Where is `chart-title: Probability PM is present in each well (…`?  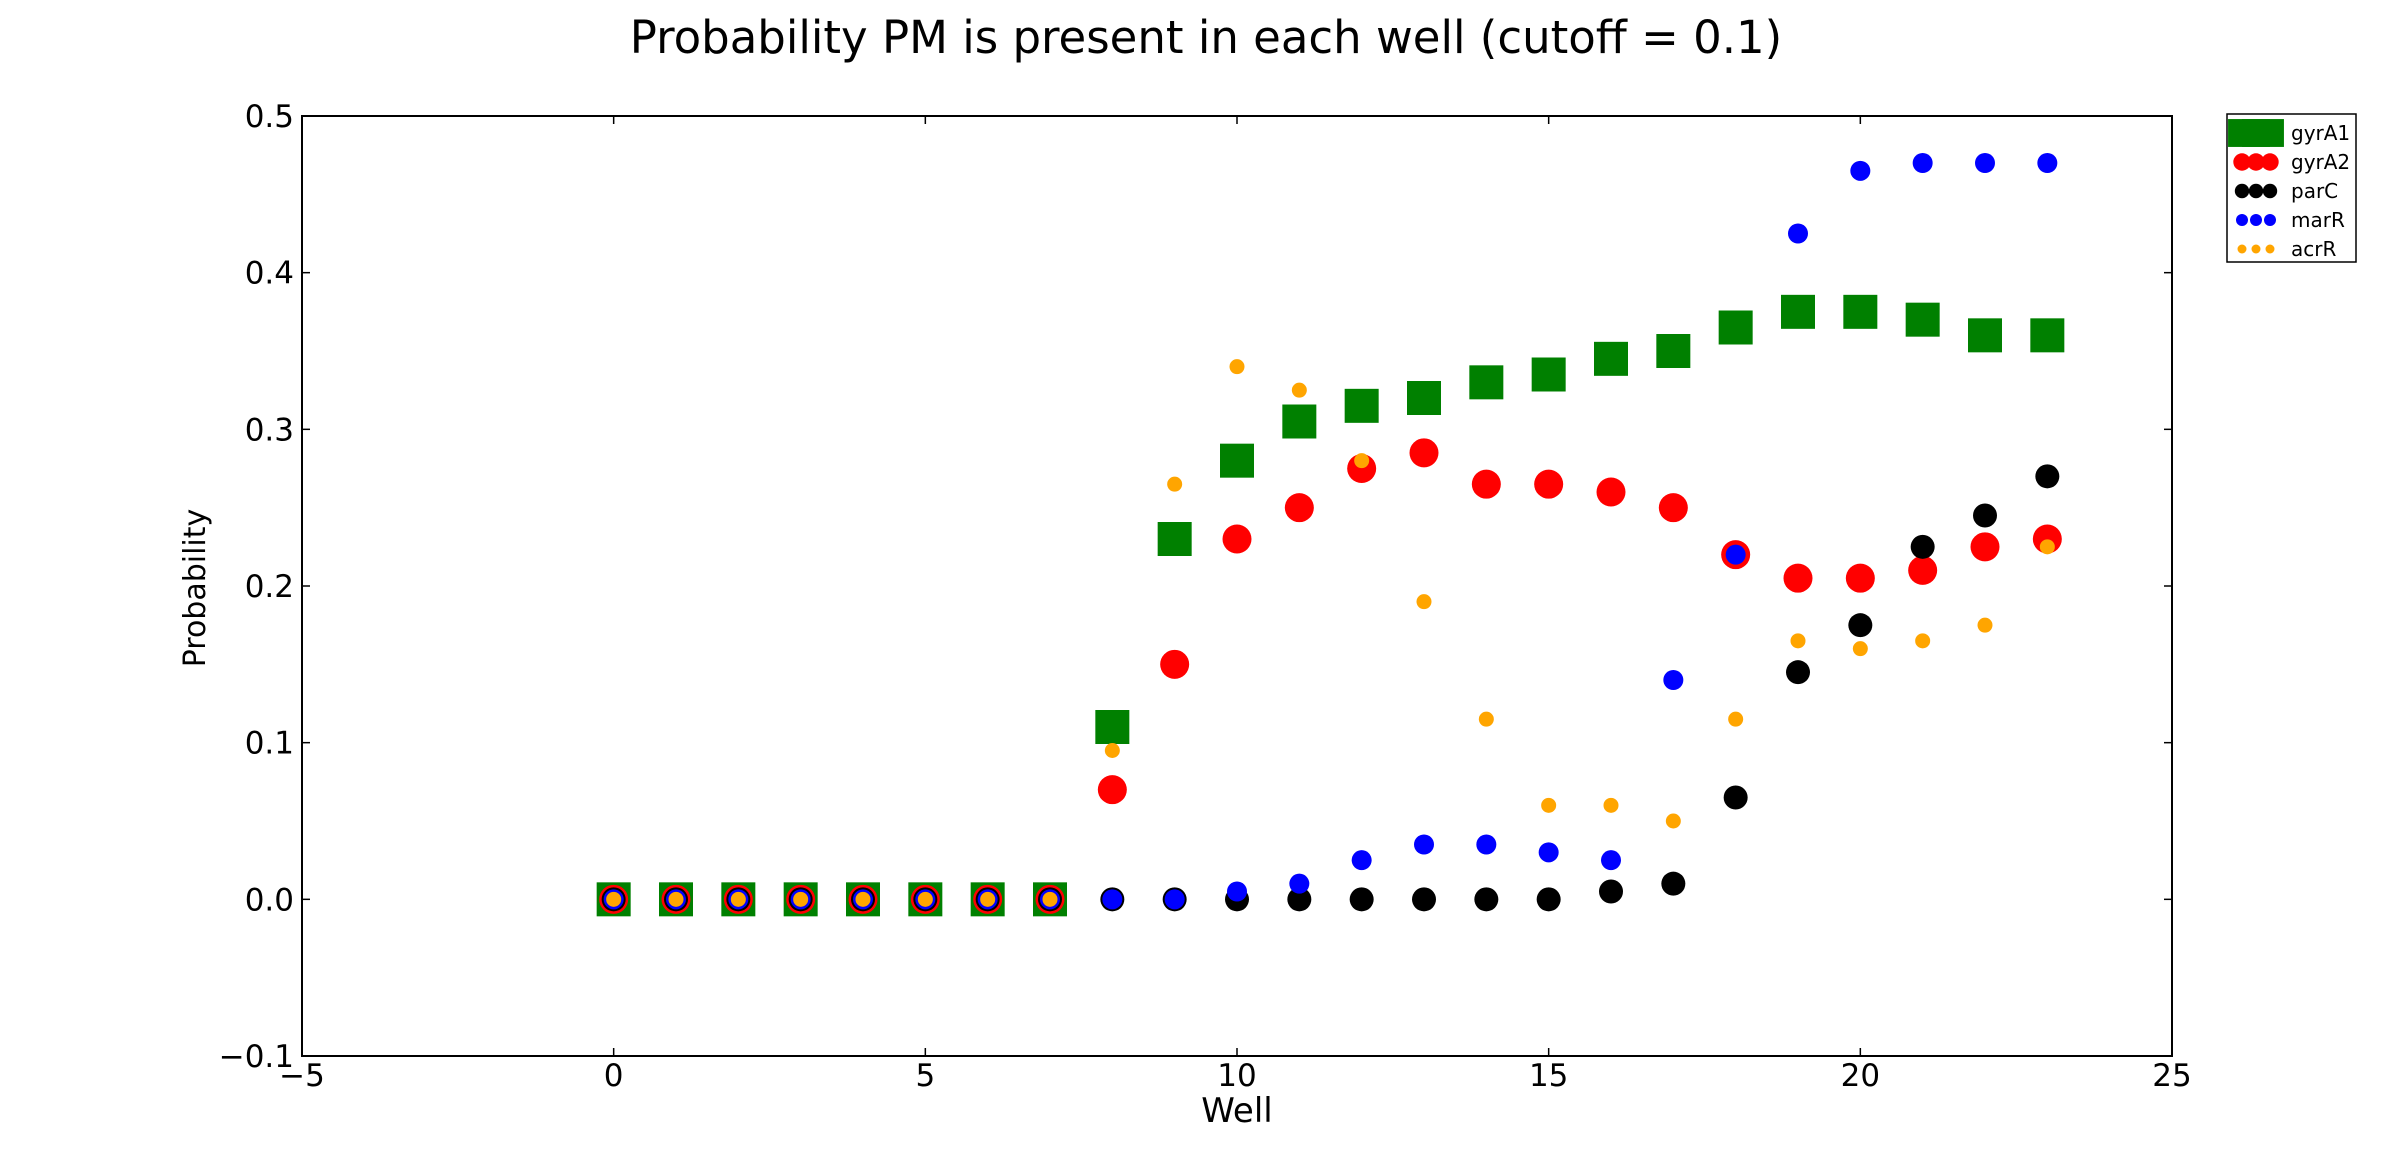
chart-title: Probability PM is present in each well (… is located at coordinates (1206, 37).